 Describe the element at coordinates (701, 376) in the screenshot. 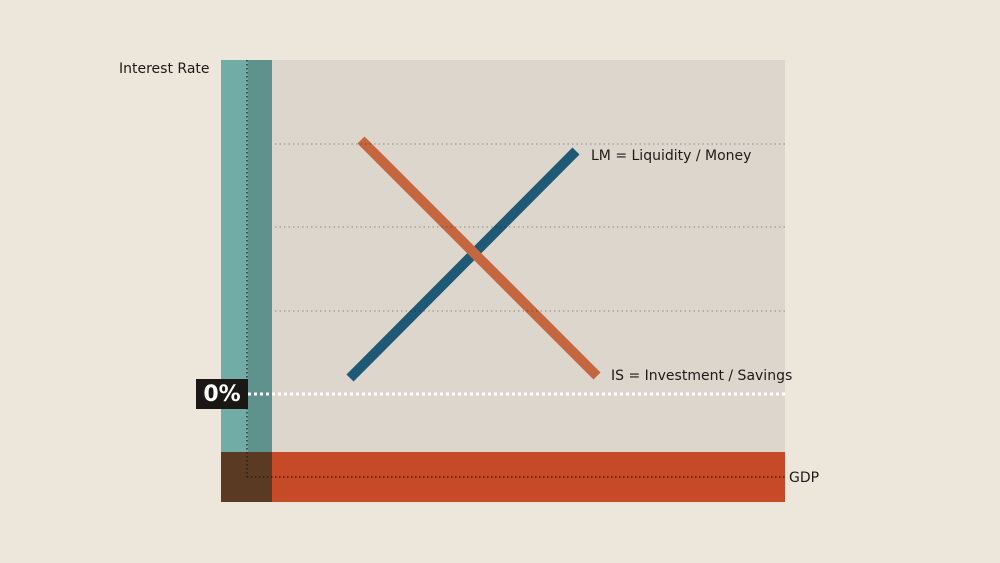

I see `is-label: IS = Investment / Savings` at that location.